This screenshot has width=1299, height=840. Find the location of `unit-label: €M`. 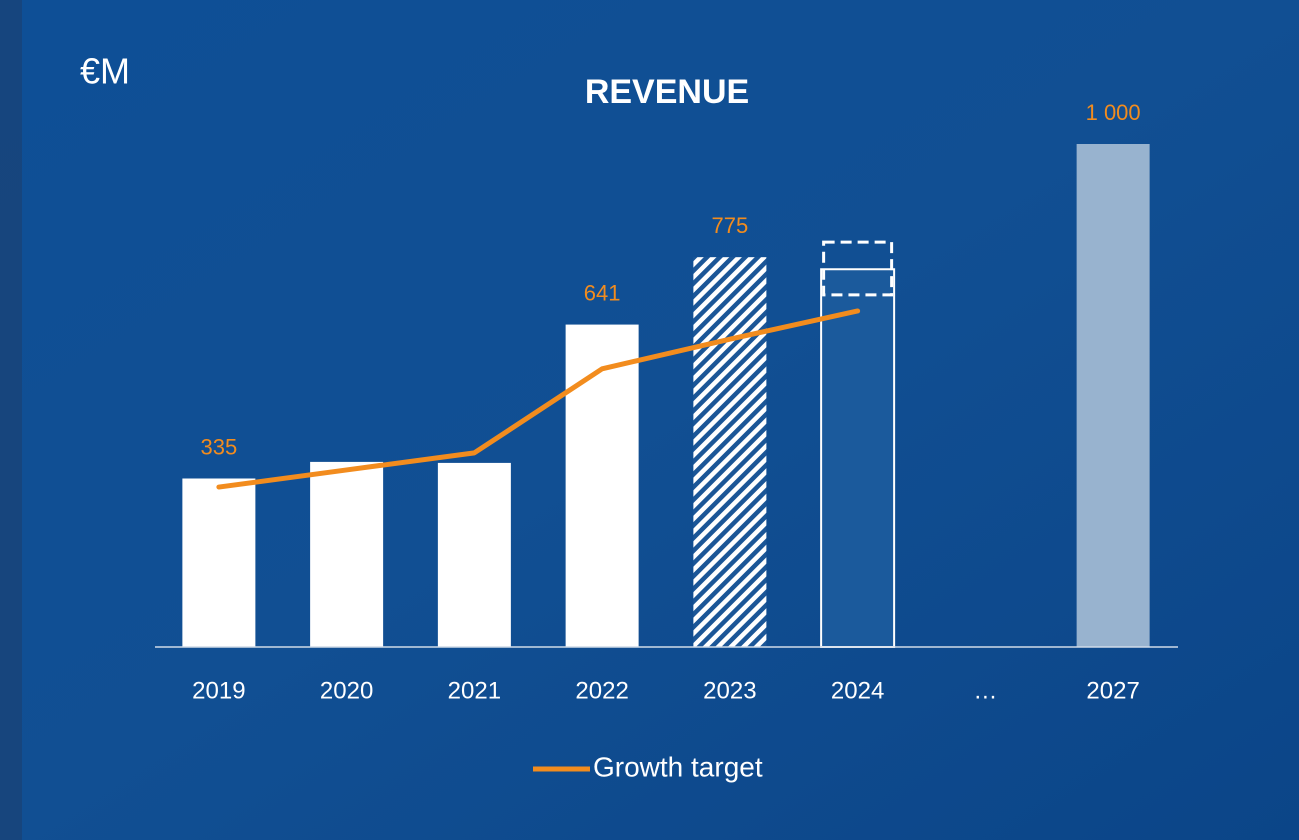

unit-label: €M is located at coordinates (105, 71).